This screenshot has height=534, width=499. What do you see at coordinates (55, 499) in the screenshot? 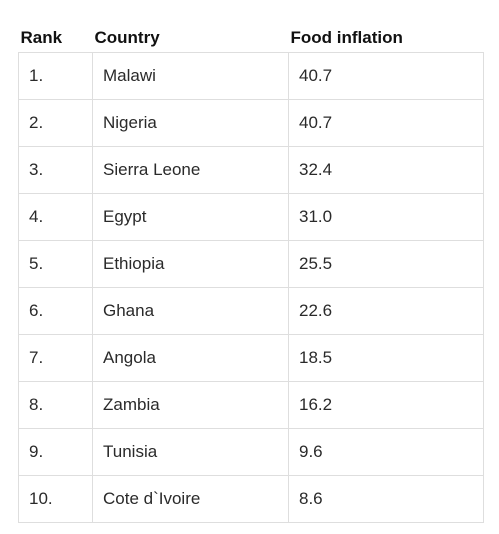
I see `cell-rank: 10.` at bounding box center [55, 499].